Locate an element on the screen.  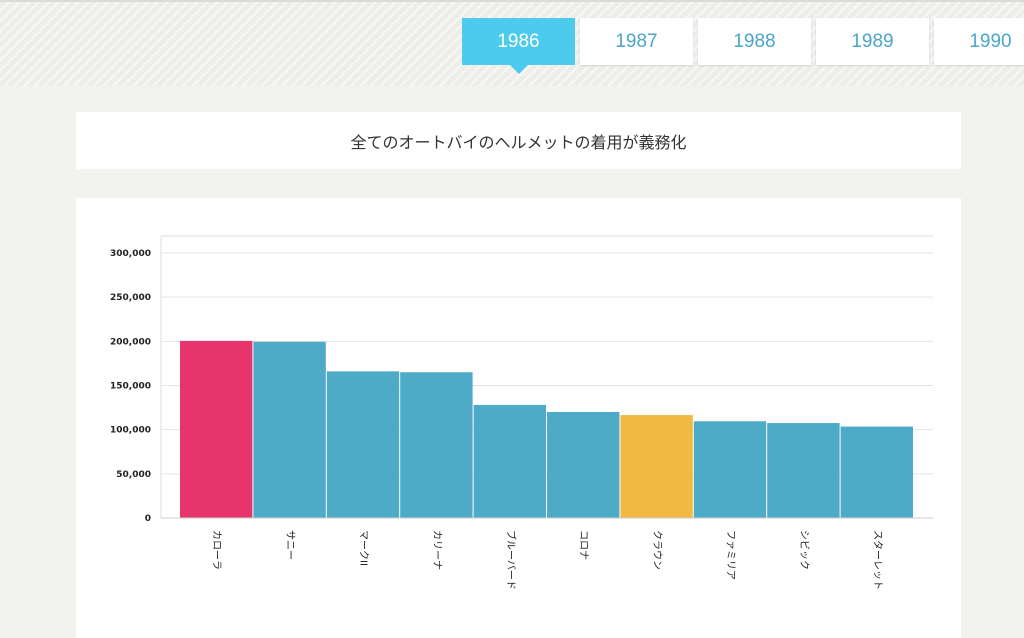
tab-1988: 1988 is located at coordinates (754, 41).